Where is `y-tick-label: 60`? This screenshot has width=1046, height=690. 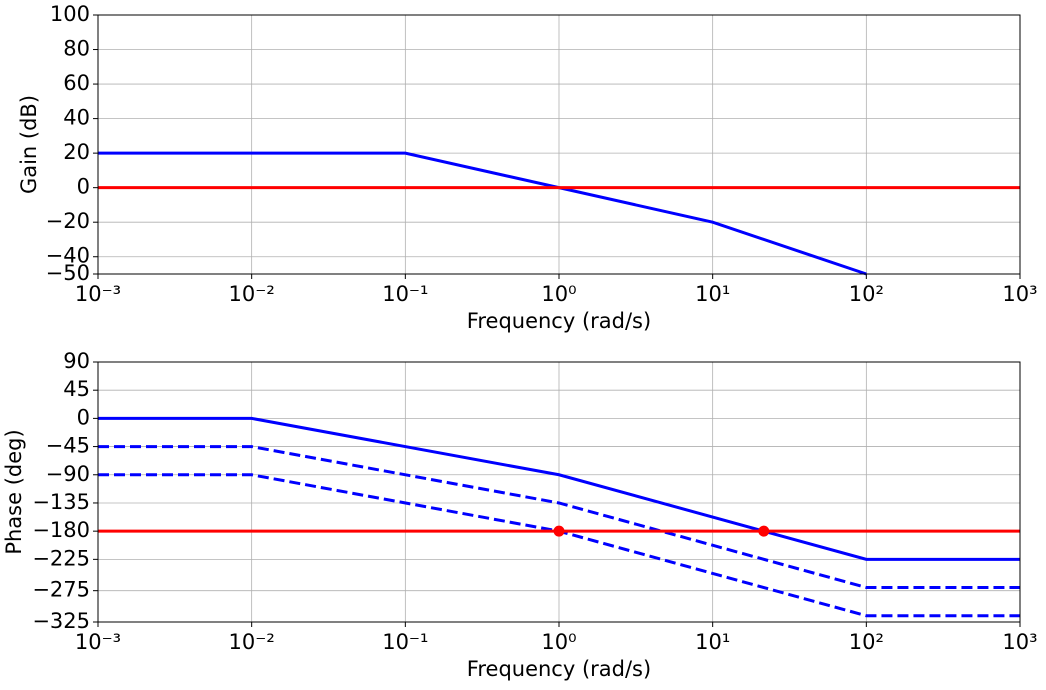 y-tick-label: 60 is located at coordinates (76, 83).